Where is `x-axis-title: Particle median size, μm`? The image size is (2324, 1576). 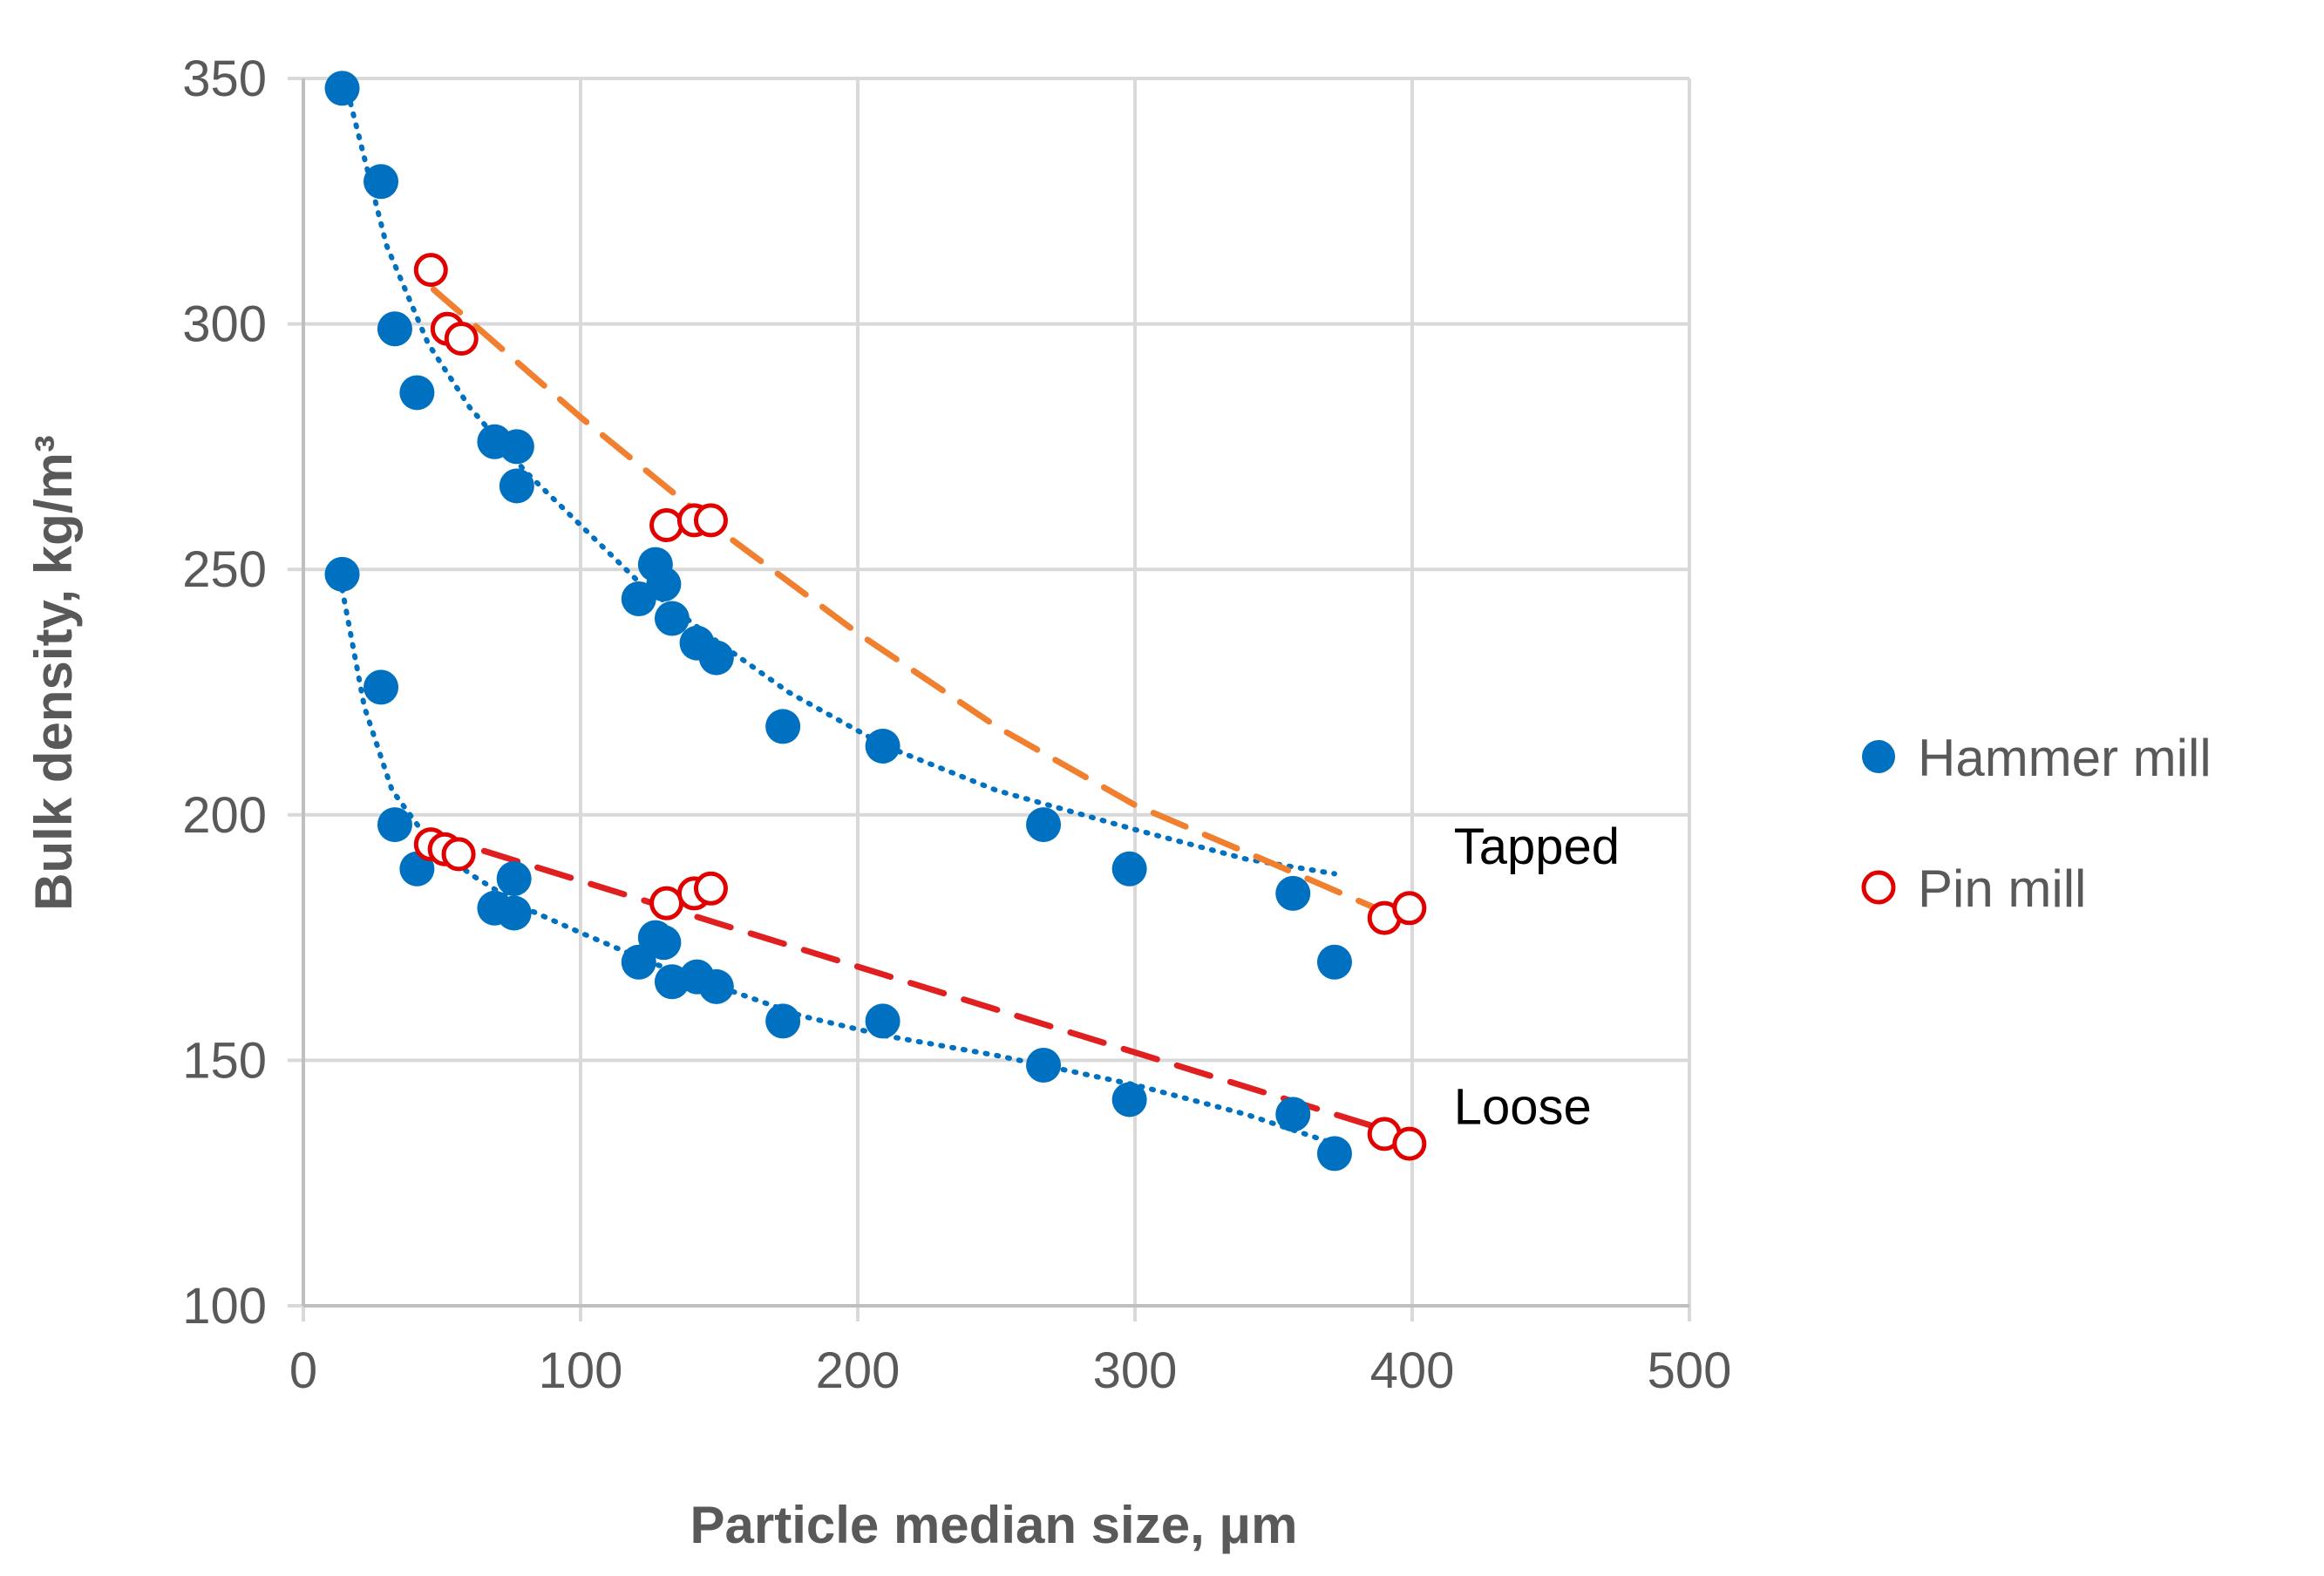 x-axis-title: Particle median size, μm is located at coordinates (993, 1525).